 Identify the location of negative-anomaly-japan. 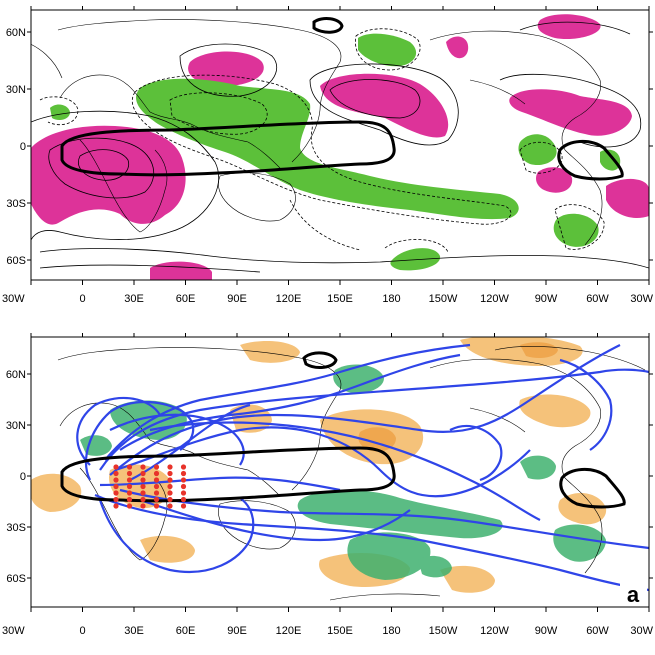
(387, 50).